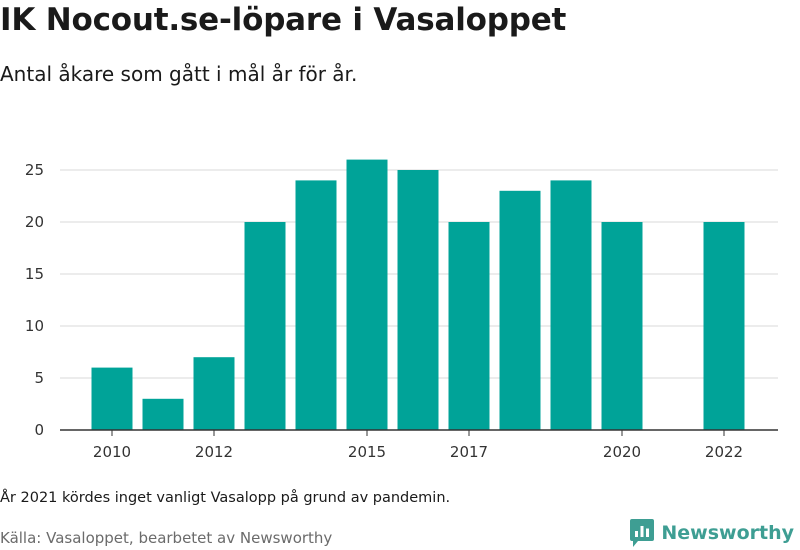  I want to click on bar-2019, so click(571, 305).